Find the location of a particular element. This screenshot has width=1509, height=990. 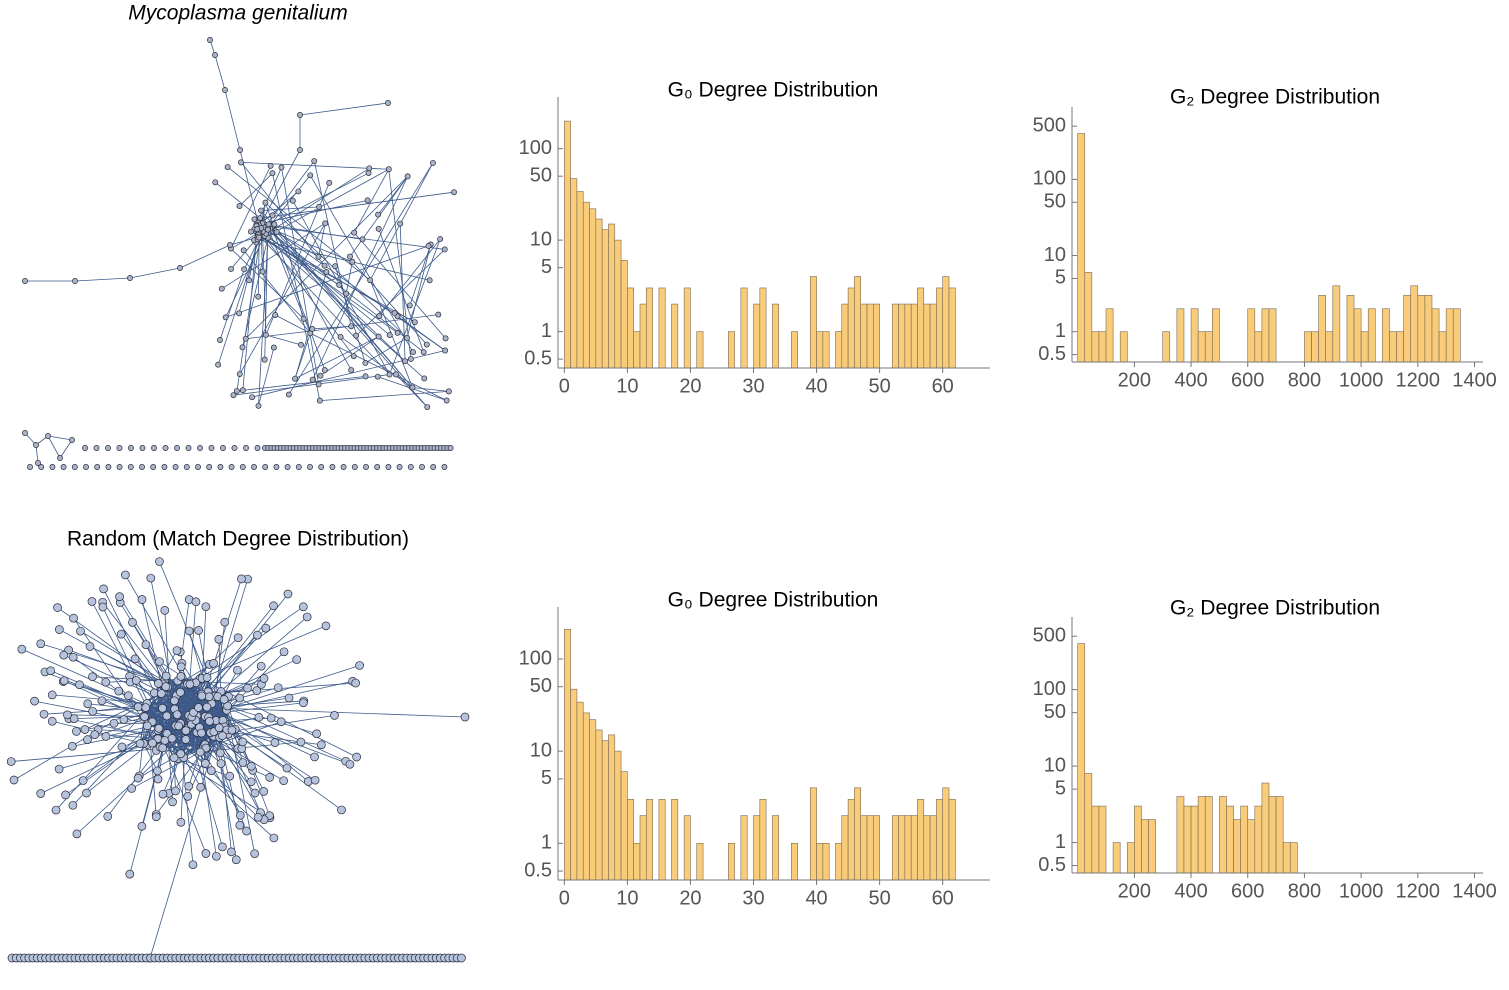

x-tick-label: 1000 is located at coordinates (1361, 891).